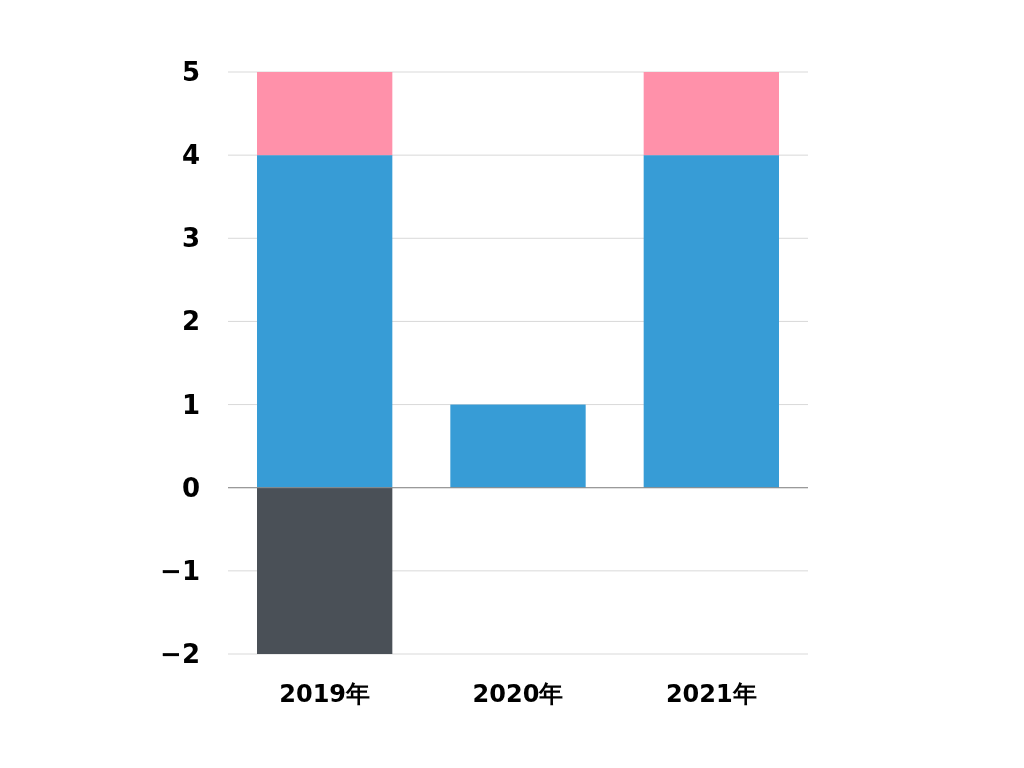 Image resolution: width=1024 pixels, height=768 pixels. Describe the element at coordinates (325, 694) in the screenshot. I see `x-tick-label: 2019年` at that location.